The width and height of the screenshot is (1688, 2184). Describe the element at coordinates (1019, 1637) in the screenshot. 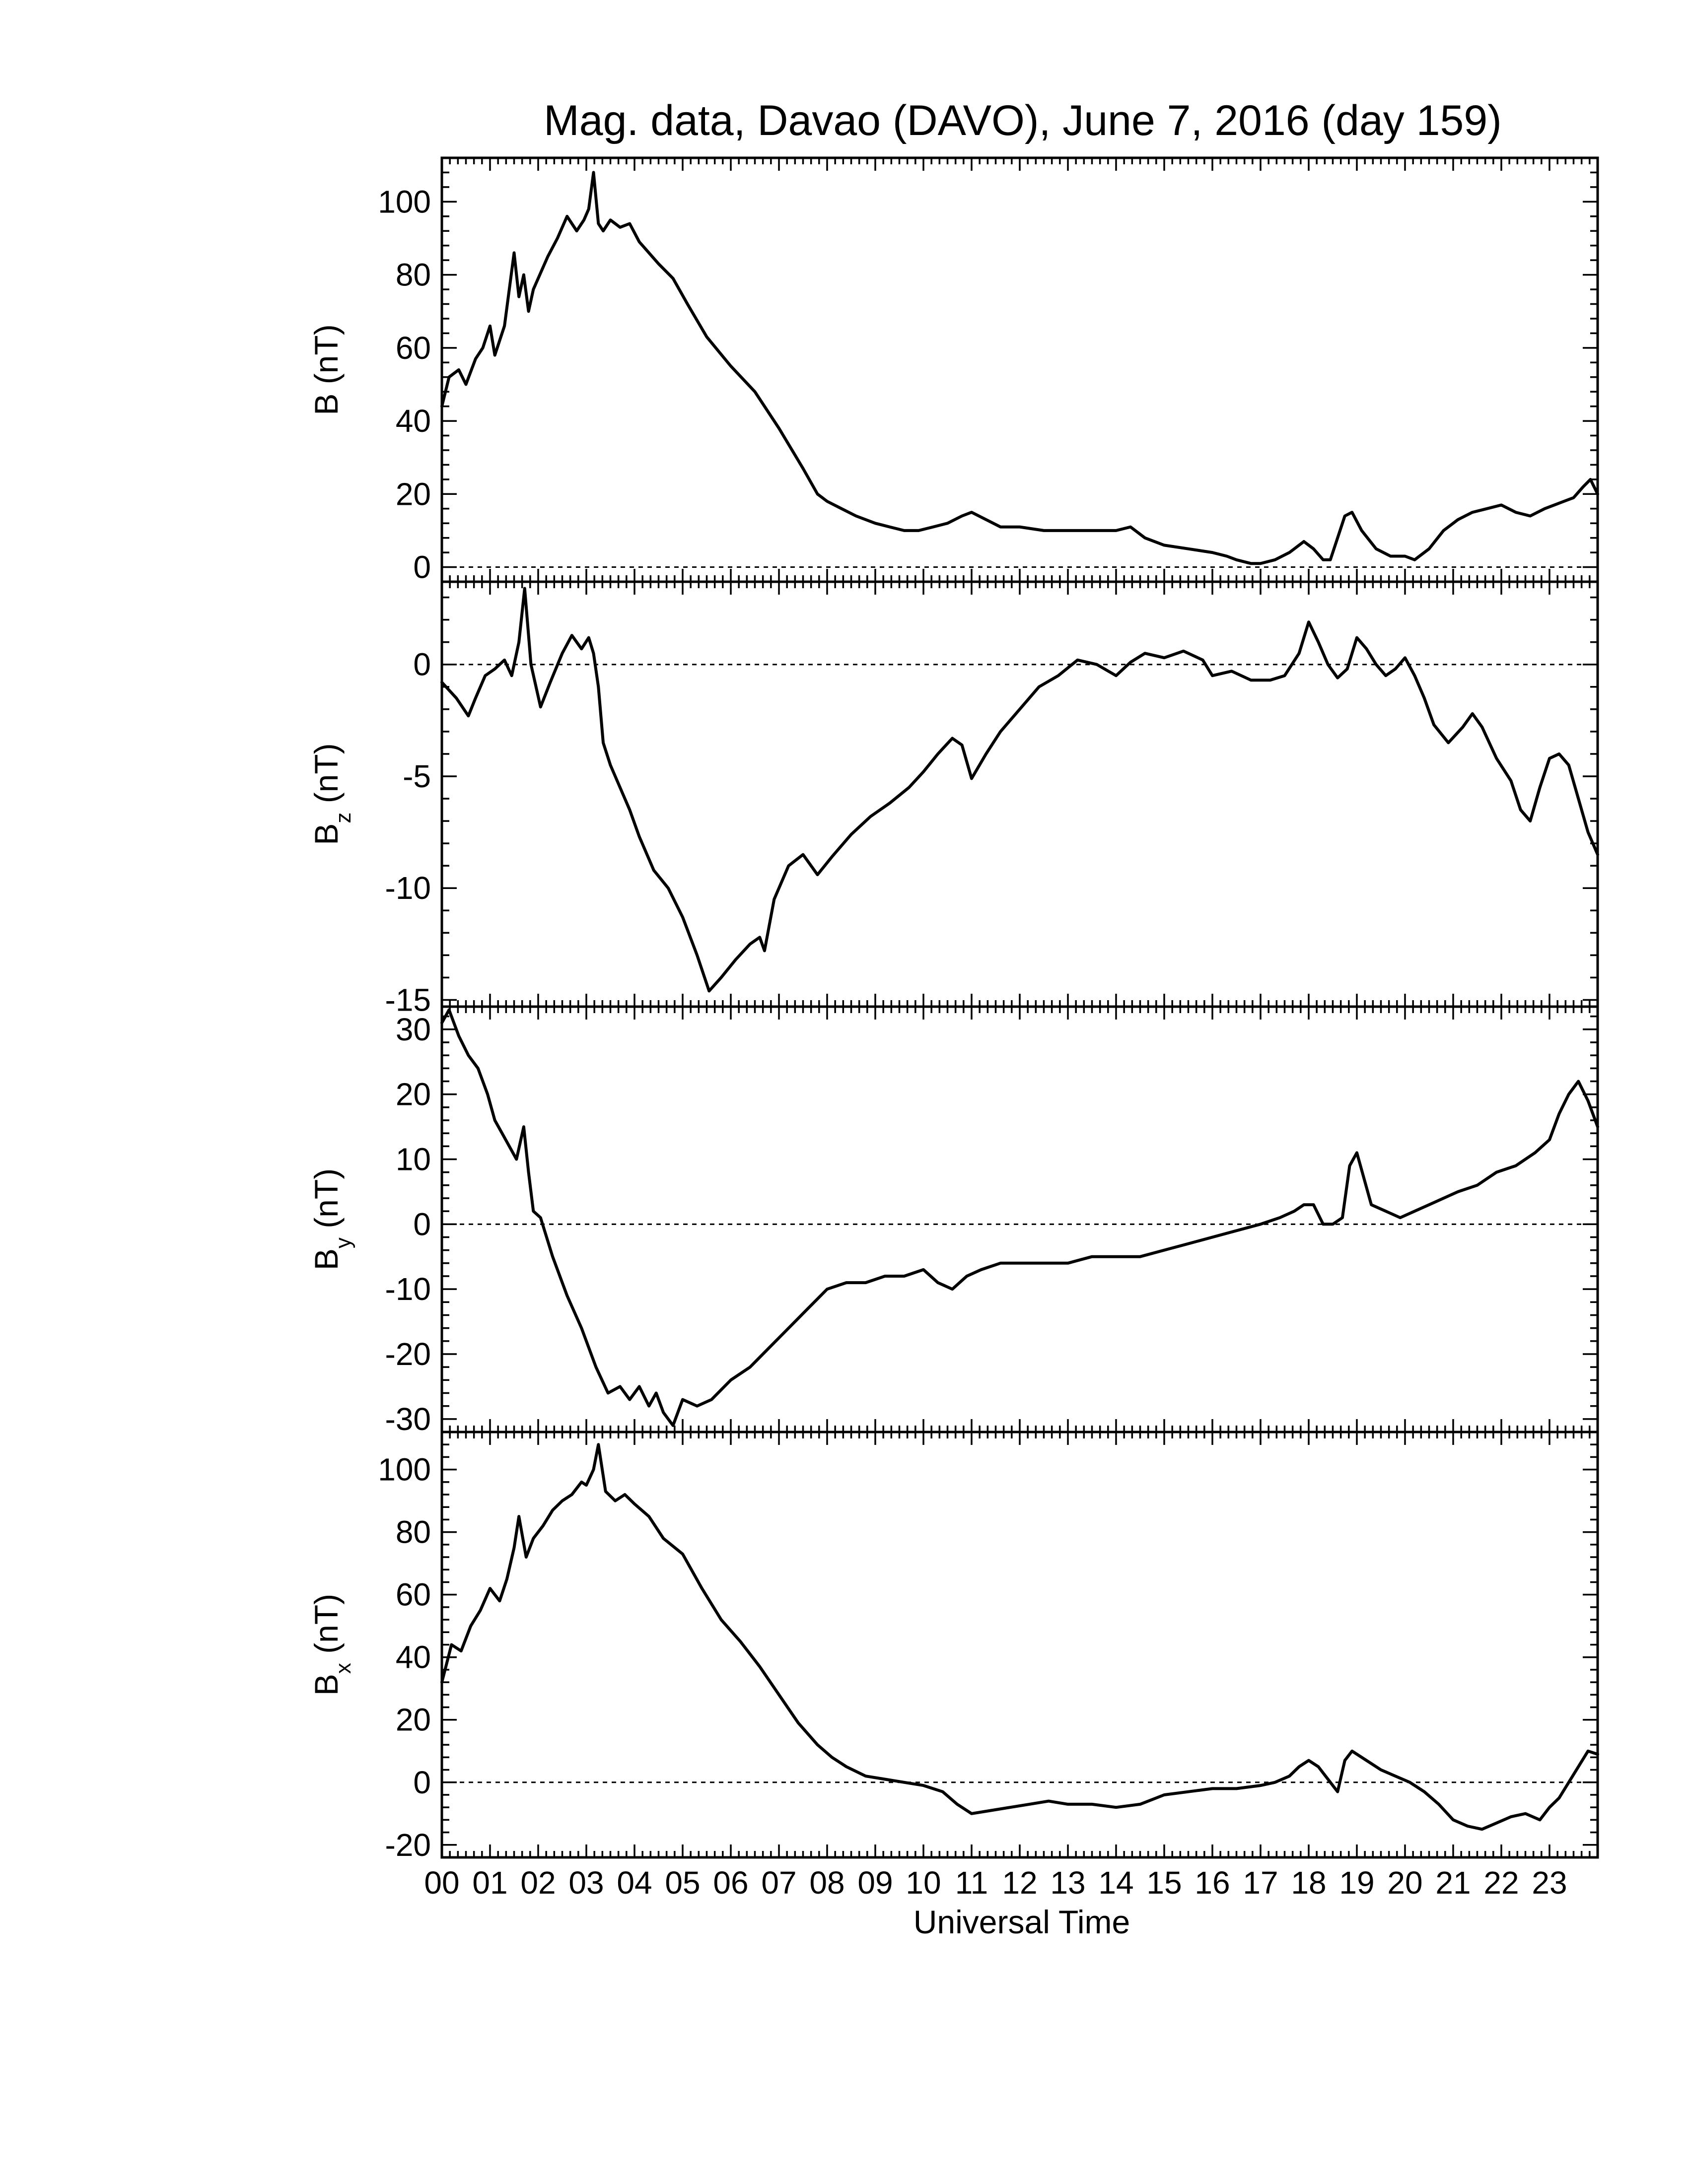

I see `series-line-bx` at that location.